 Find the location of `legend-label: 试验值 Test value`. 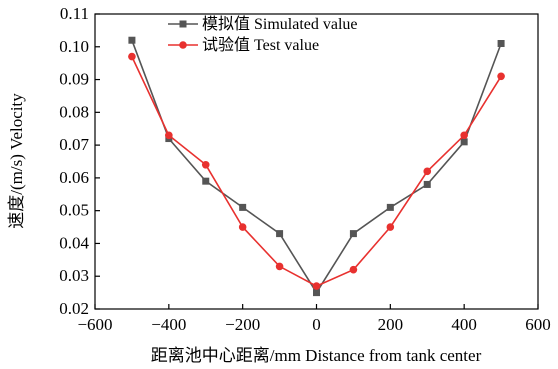

legend-label: 试验值 Test value is located at coordinates (260, 45).